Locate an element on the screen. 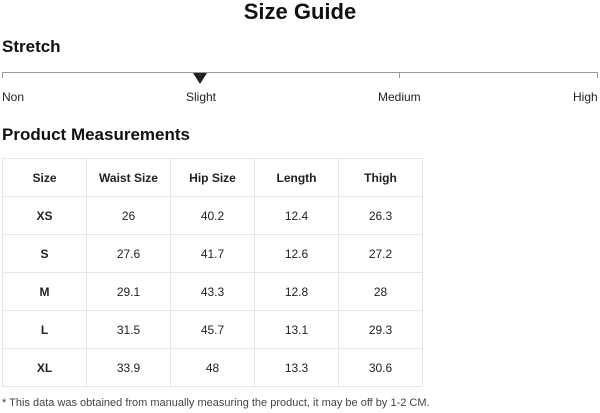 The width and height of the screenshot is (600, 413). column-header: Hip Size is located at coordinates (212, 177).